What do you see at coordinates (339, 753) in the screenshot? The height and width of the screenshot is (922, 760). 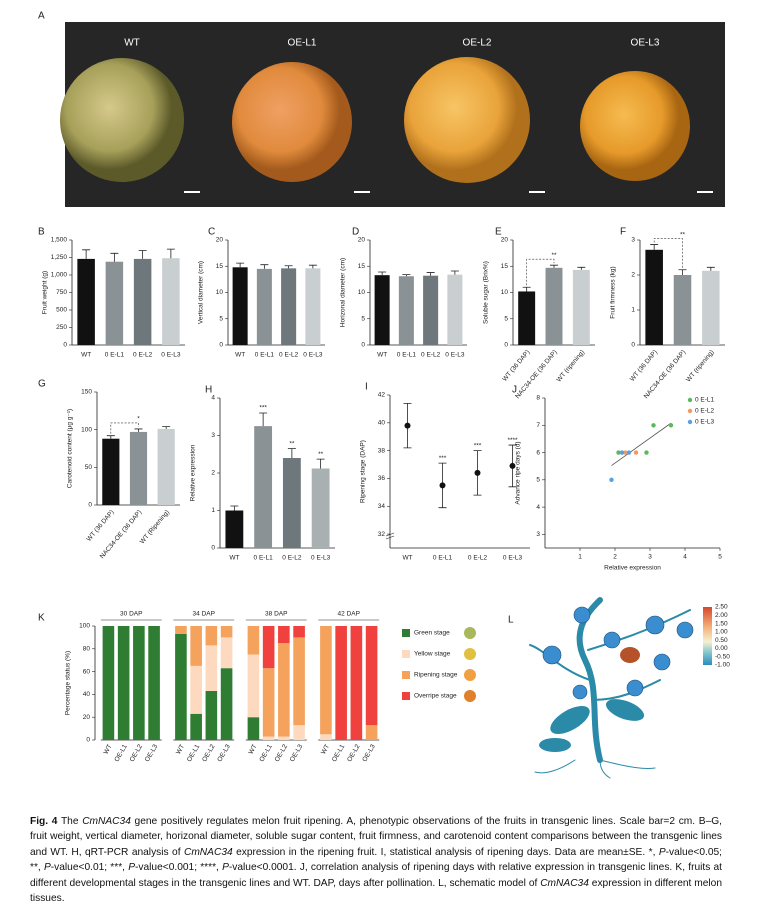 I see `x-tick-label: OE-L1` at bounding box center [339, 753].